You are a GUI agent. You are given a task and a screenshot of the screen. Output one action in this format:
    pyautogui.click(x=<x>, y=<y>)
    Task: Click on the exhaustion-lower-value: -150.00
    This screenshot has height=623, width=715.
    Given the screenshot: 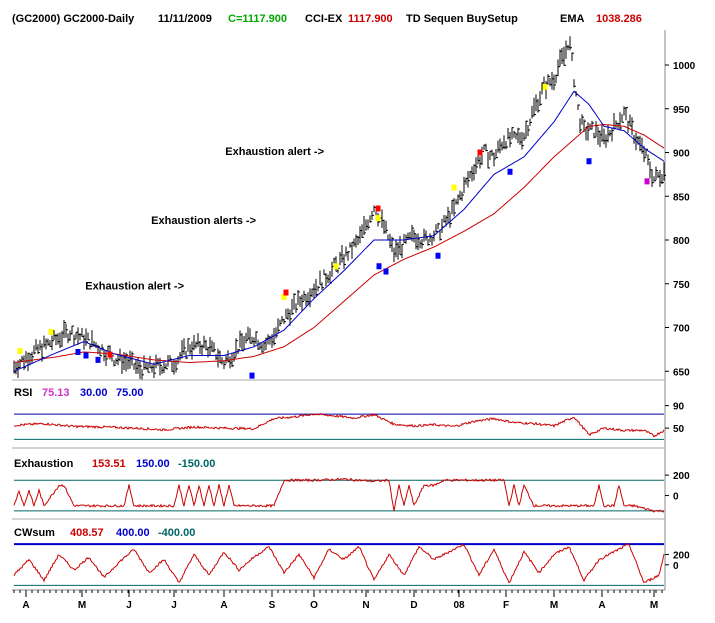 What is the action you would take?
    pyautogui.click(x=196, y=464)
    